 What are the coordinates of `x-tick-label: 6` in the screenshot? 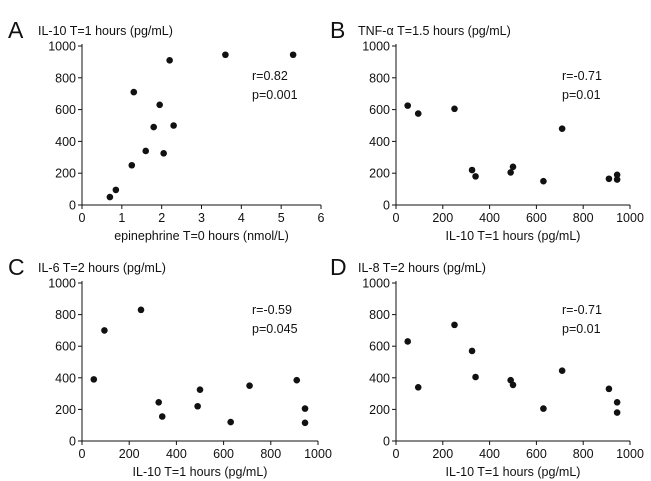 It's located at (321, 218).